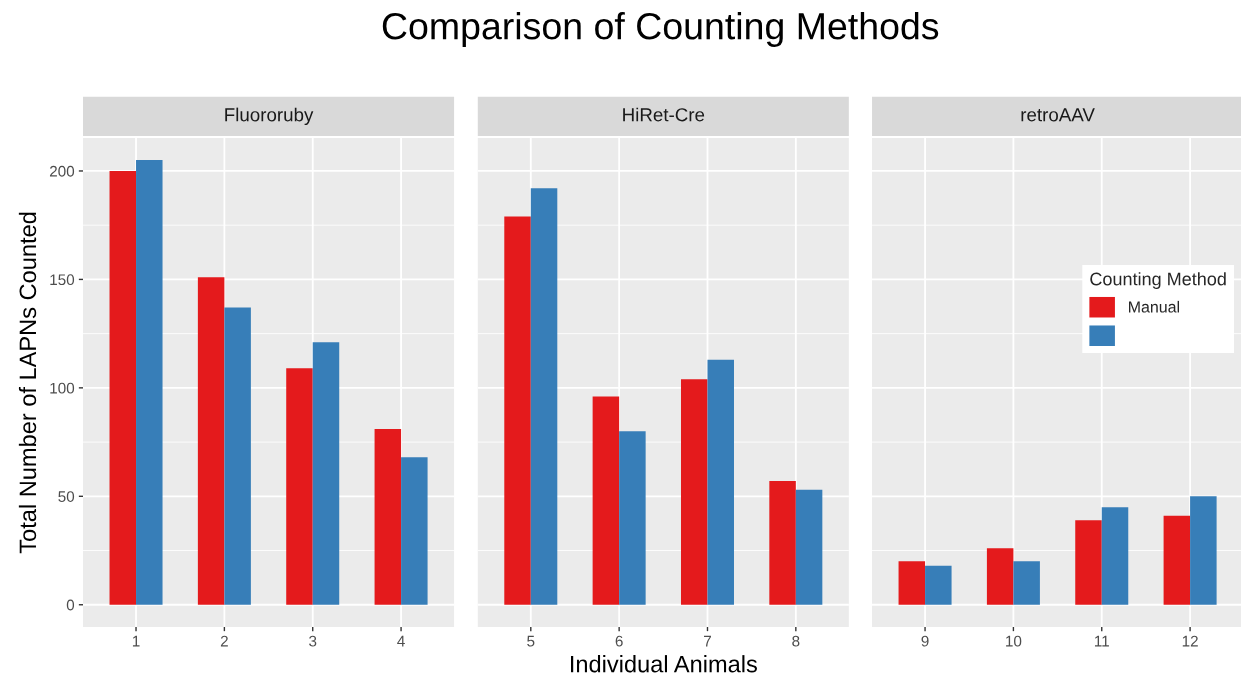 This screenshot has height=685, width=1241. What do you see at coordinates (796, 641) in the screenshot?
I see `x-tick-label: 8` at bounding box center [796, 641].